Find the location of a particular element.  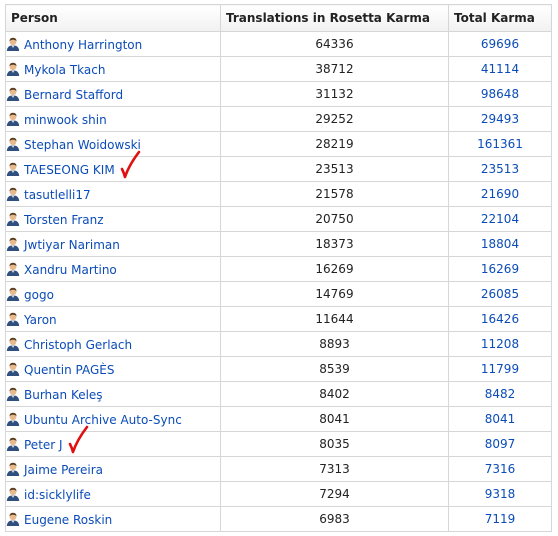

total-karma-link: 41114 is located at coordinates (500, 69).